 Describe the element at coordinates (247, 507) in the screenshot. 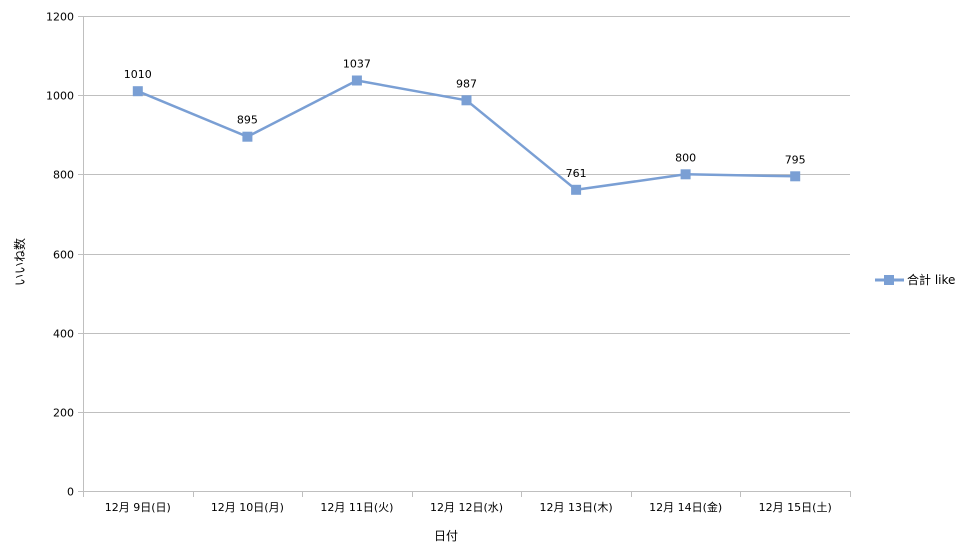

I see `x-tick-label: 12月 10日(月)` at that location.